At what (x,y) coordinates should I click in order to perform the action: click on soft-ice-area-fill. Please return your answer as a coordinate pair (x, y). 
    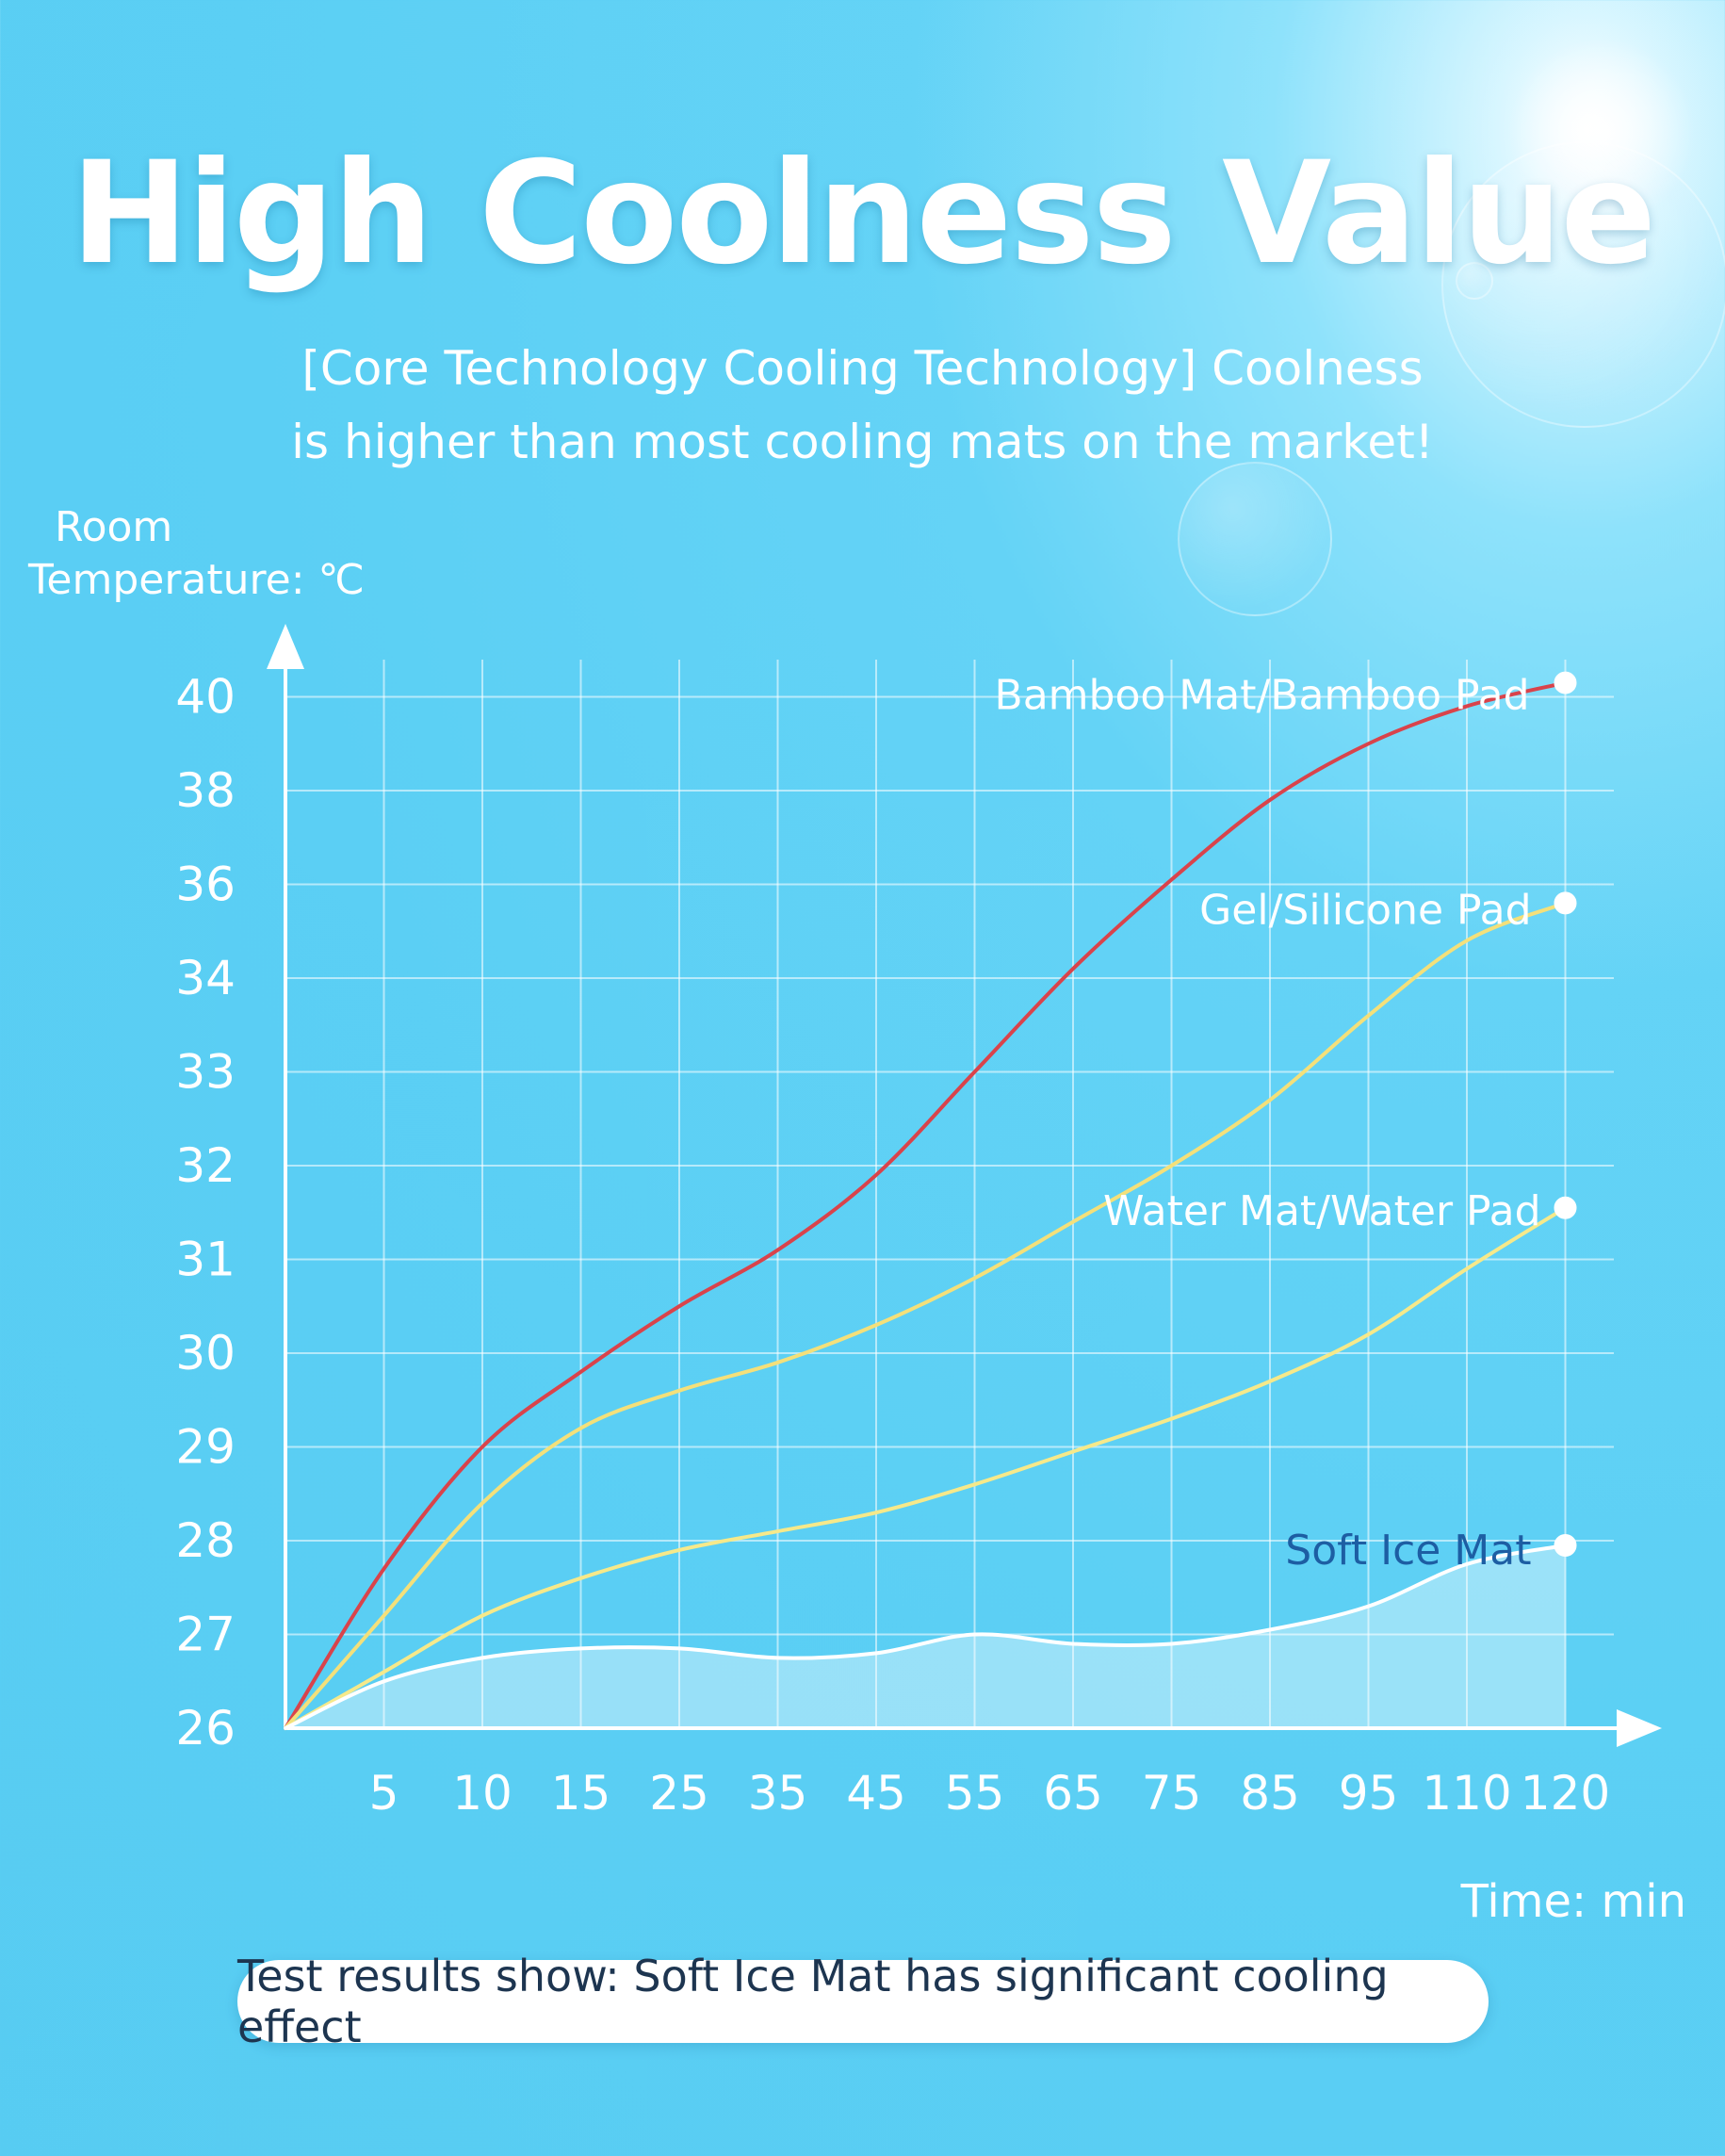
    Looking at the image, I should click on (925, 1636).